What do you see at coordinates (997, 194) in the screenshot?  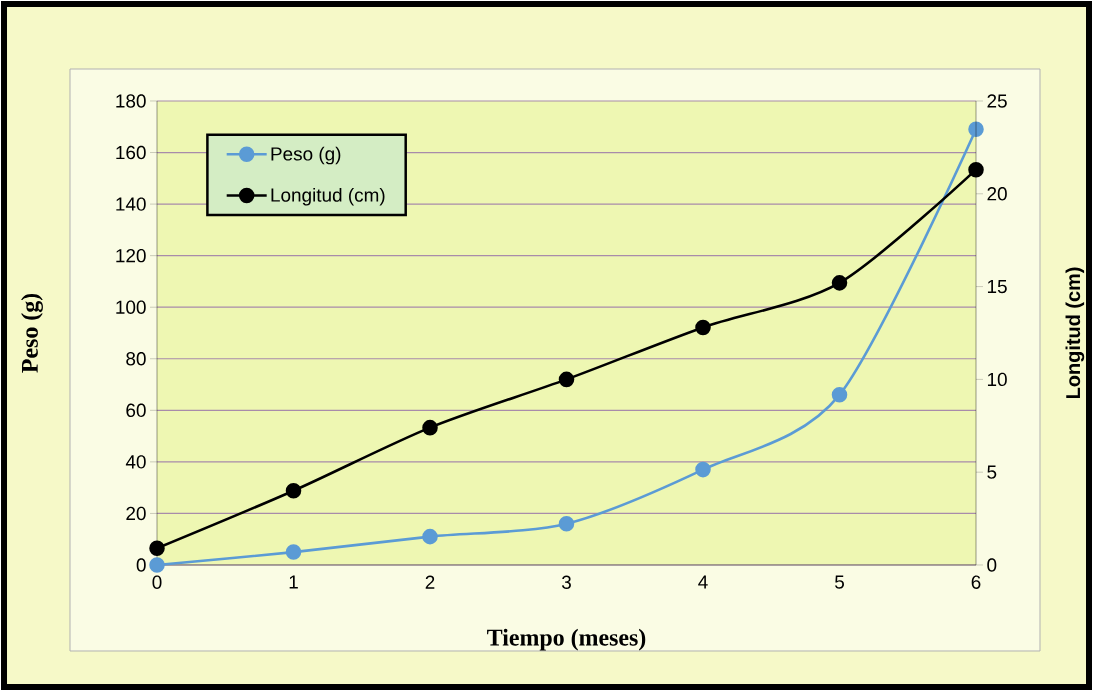 I see `y2-tick-label: 20` at bounding box center [997, 194].